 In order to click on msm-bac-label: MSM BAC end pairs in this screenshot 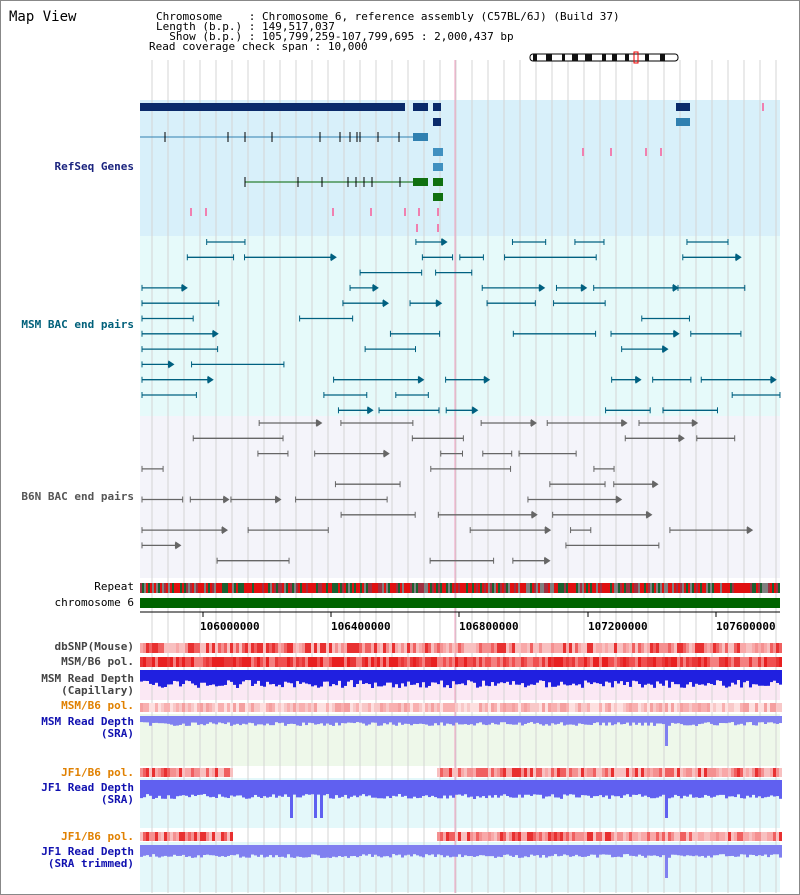, I will do `click(77, 324)`.